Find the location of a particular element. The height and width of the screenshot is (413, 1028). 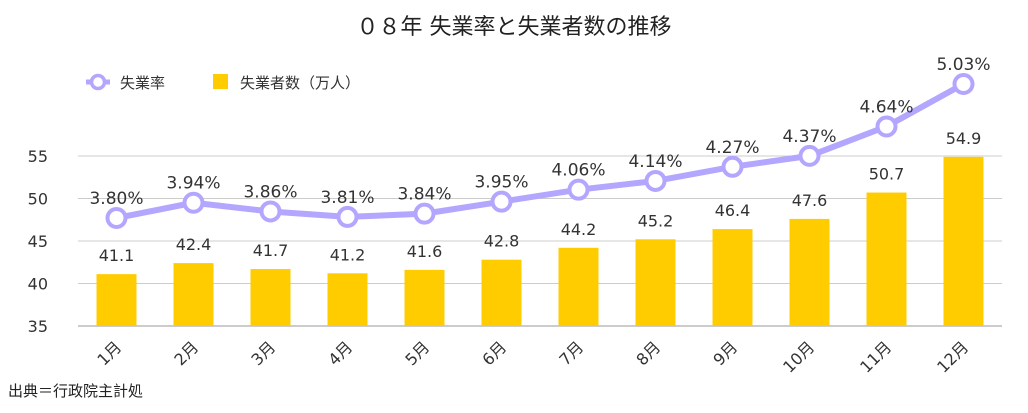

x-tick-label: 8月 is located at coordinates (648, 353).